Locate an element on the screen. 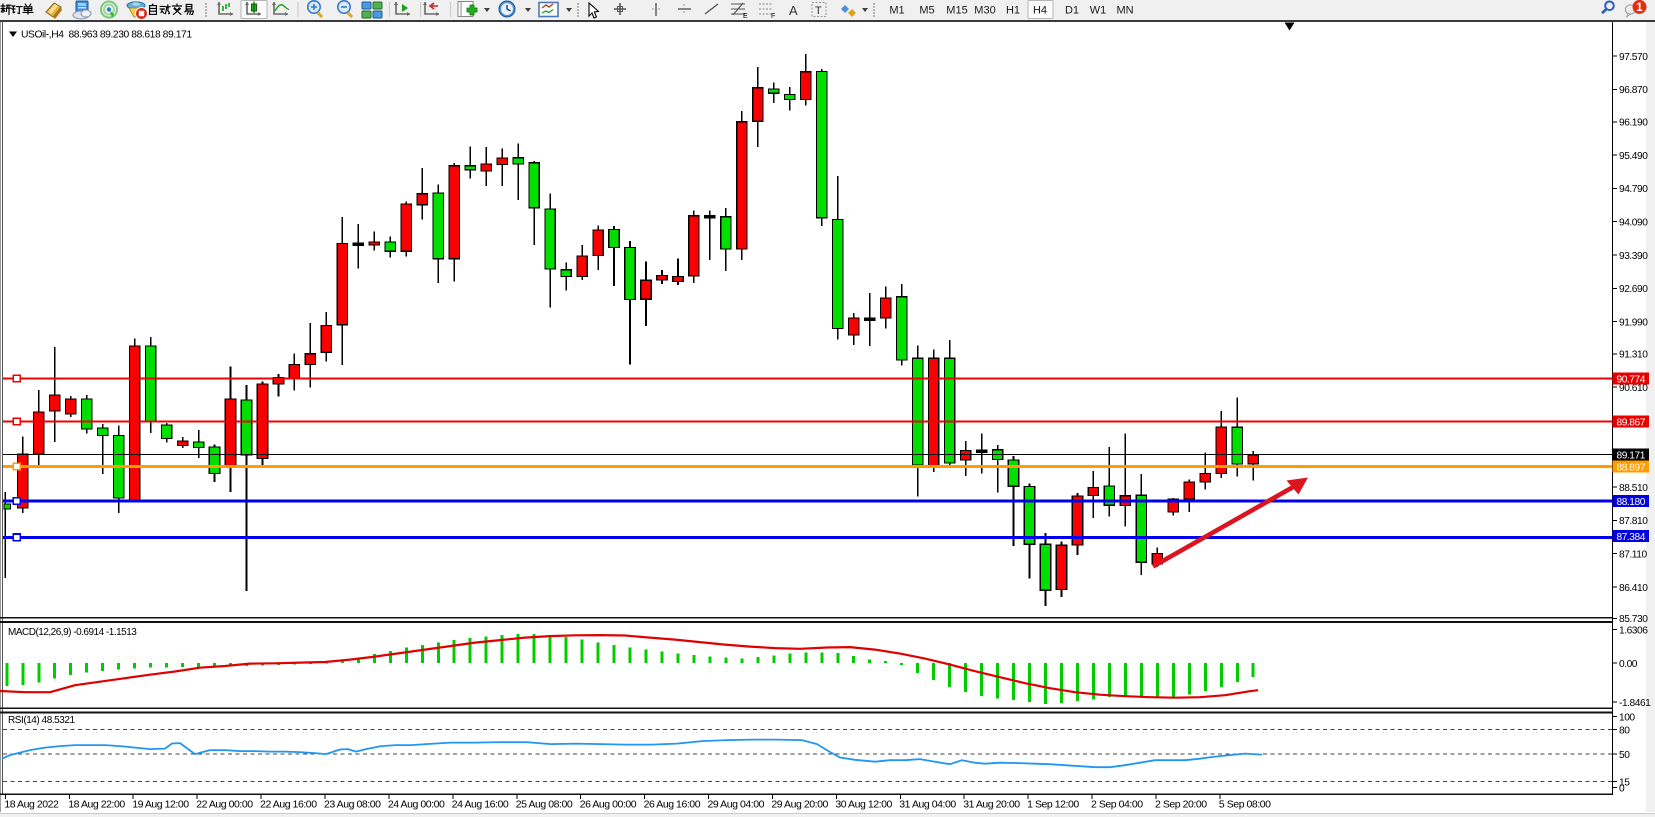  svg-text: 2 Sep 20:00 is located at coordinates (1181, 805).